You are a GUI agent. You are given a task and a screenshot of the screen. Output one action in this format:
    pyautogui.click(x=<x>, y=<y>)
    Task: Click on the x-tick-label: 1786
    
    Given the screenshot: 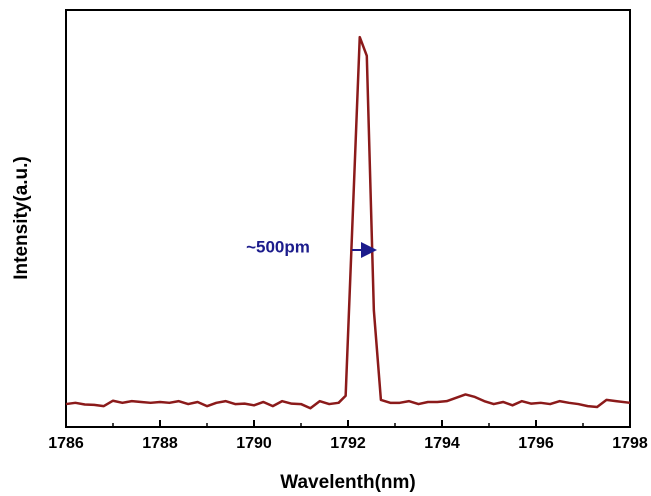 What is the action you would take?
    pyautogui.click(x=66, y=443)
    